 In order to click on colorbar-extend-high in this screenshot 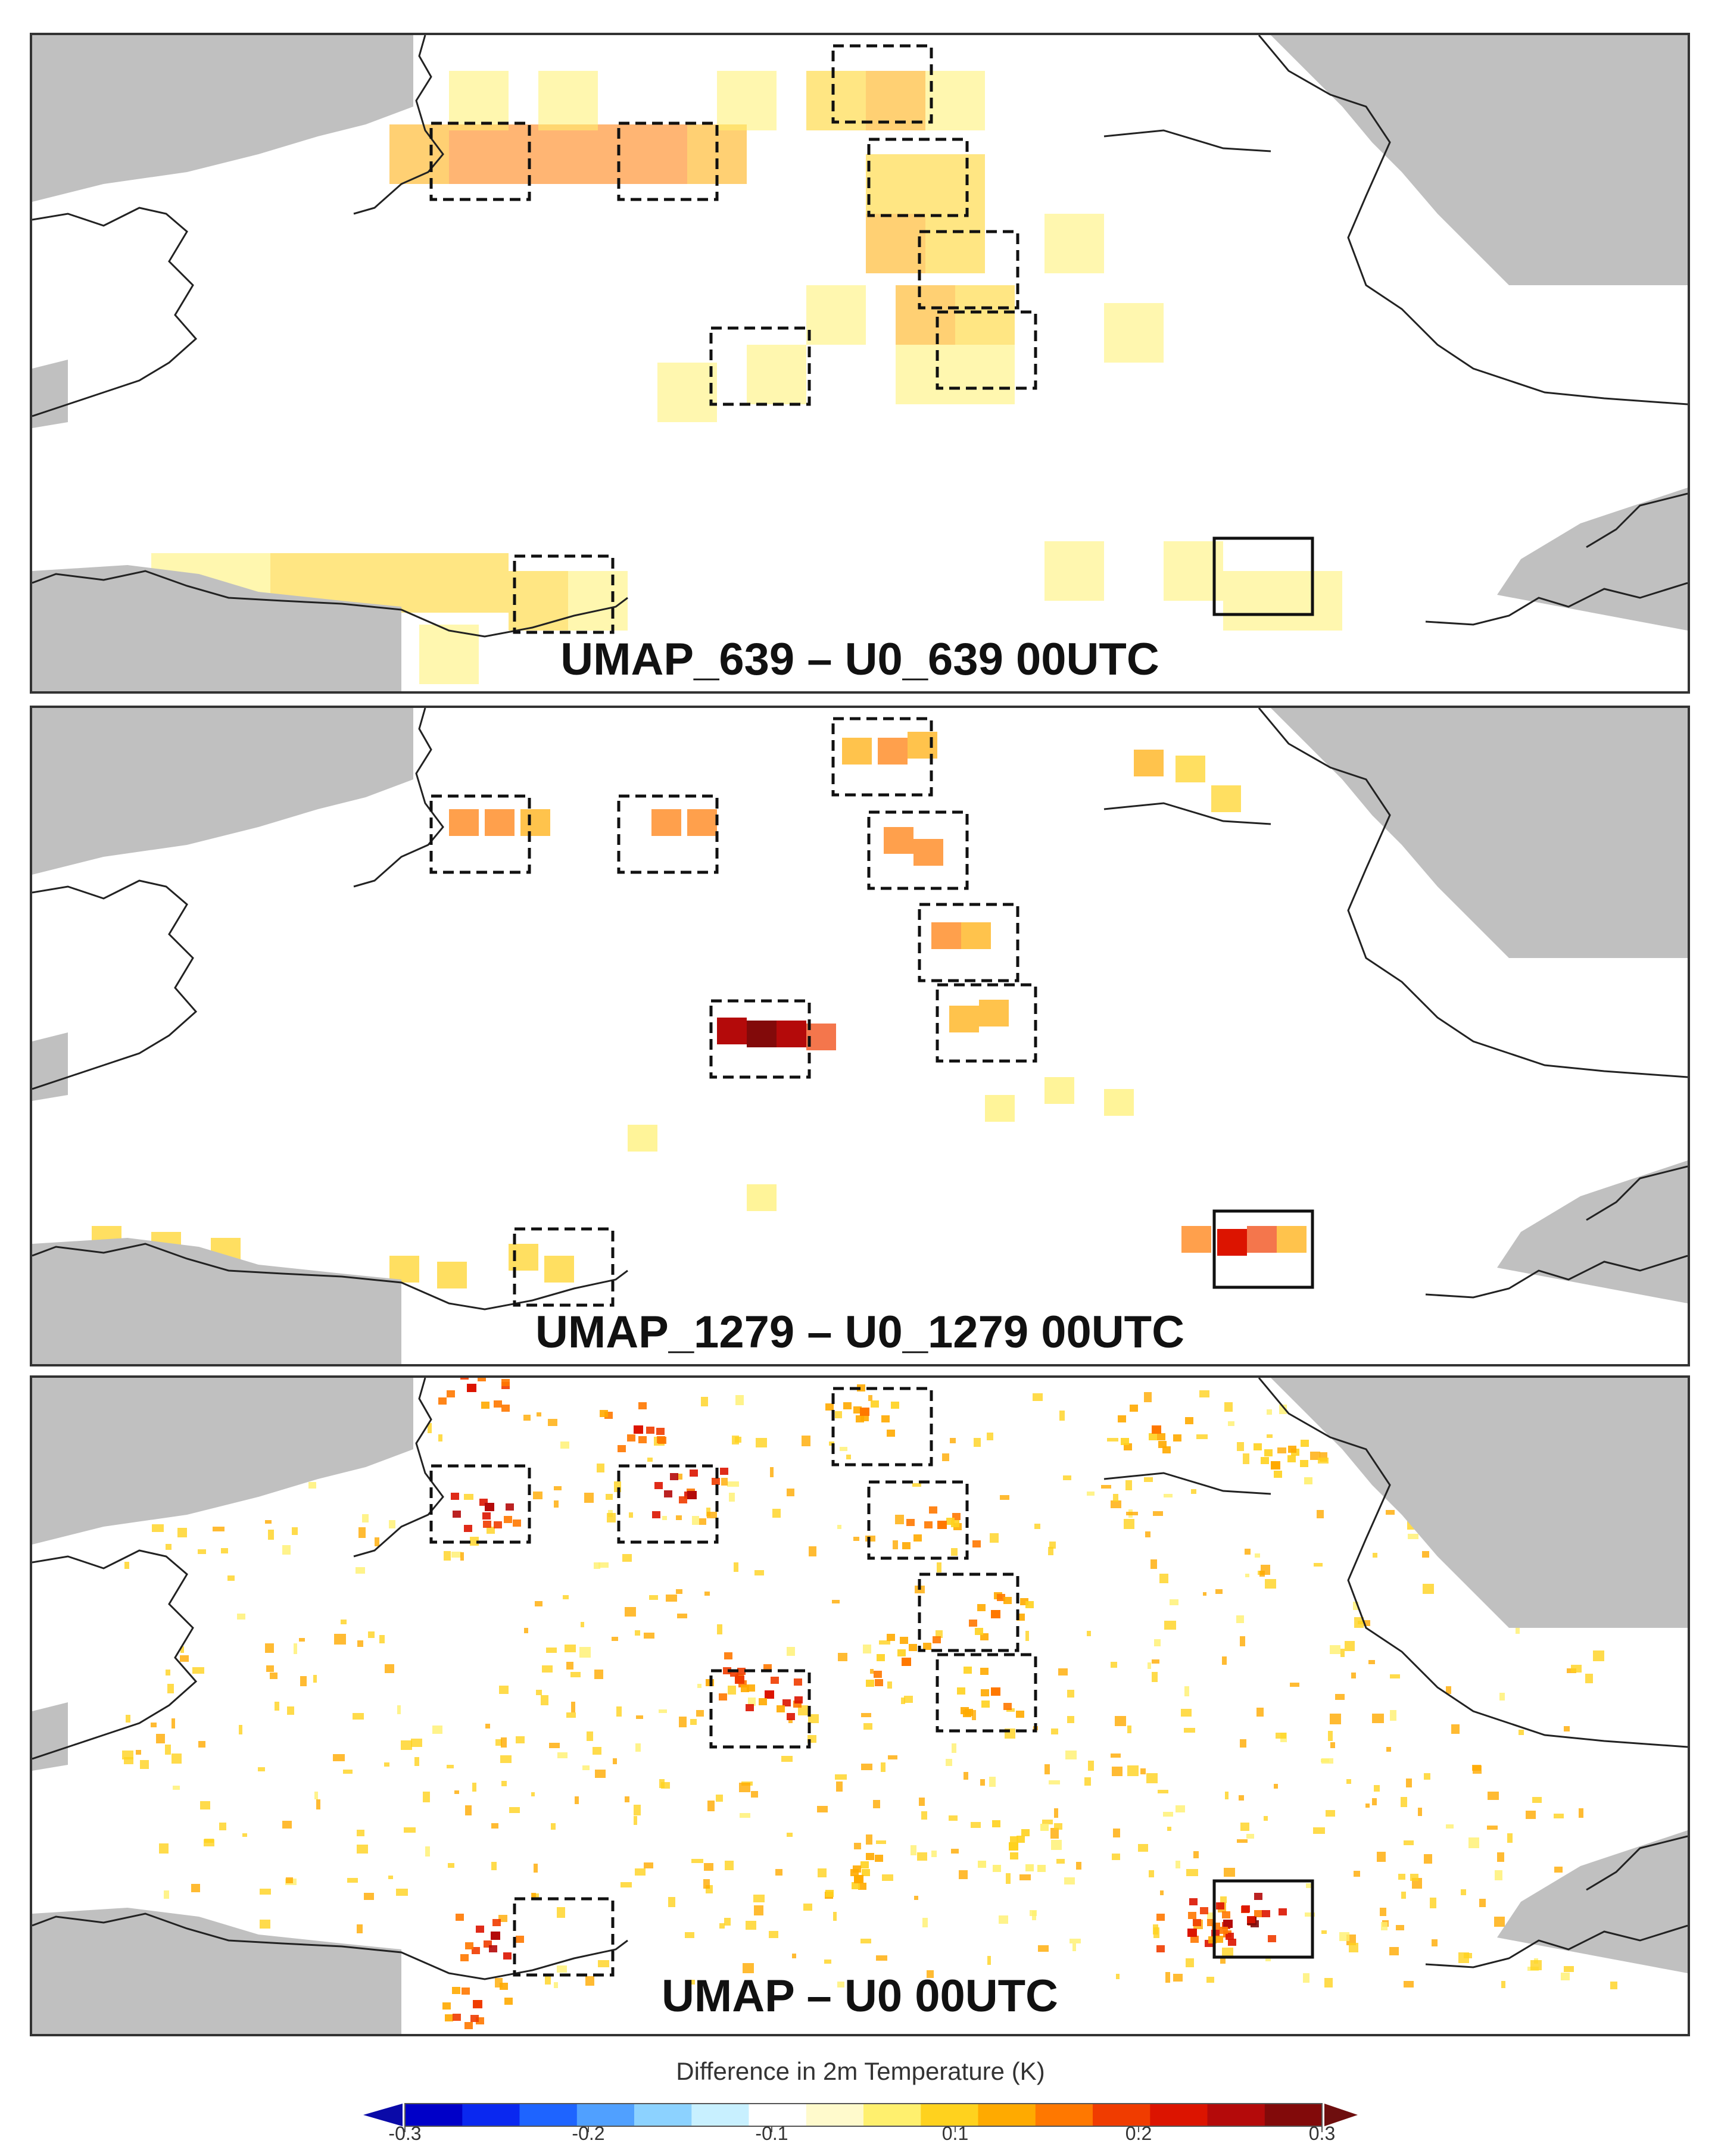, I will do `click(1341, 2115)`.